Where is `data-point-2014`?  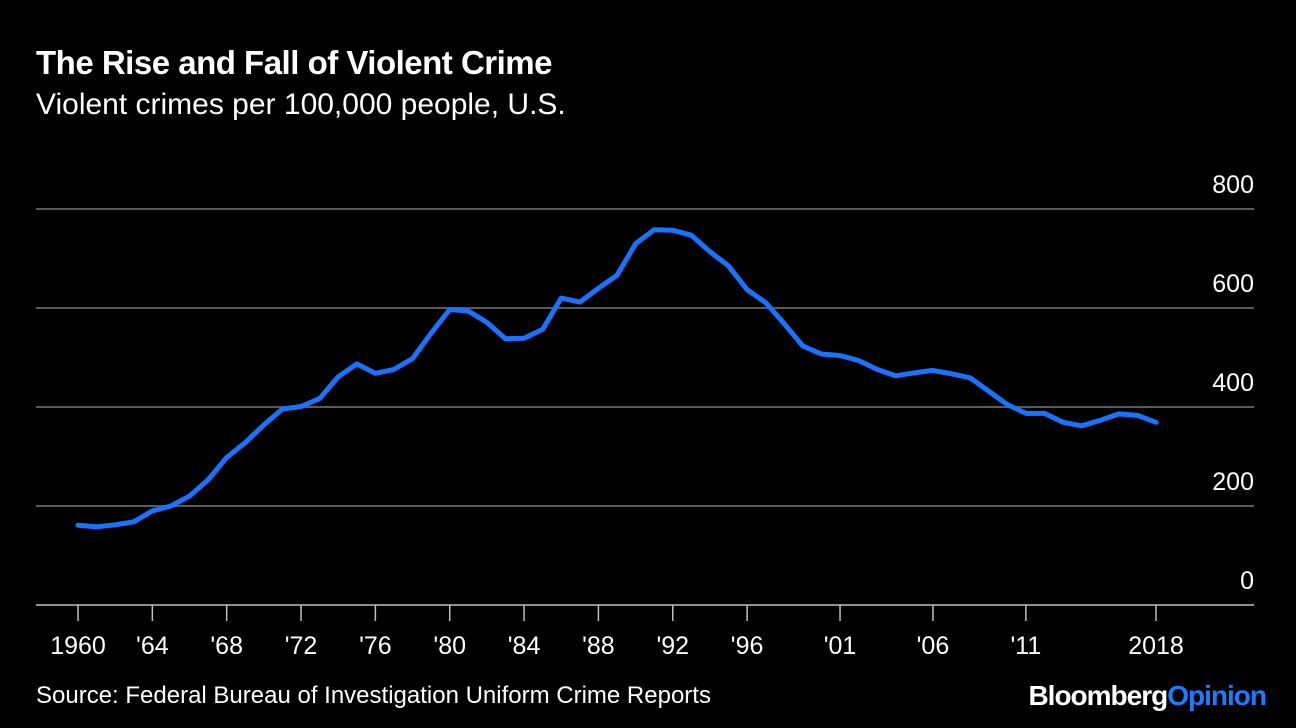
data-point-2014 is located at coordinates (1081, 425).